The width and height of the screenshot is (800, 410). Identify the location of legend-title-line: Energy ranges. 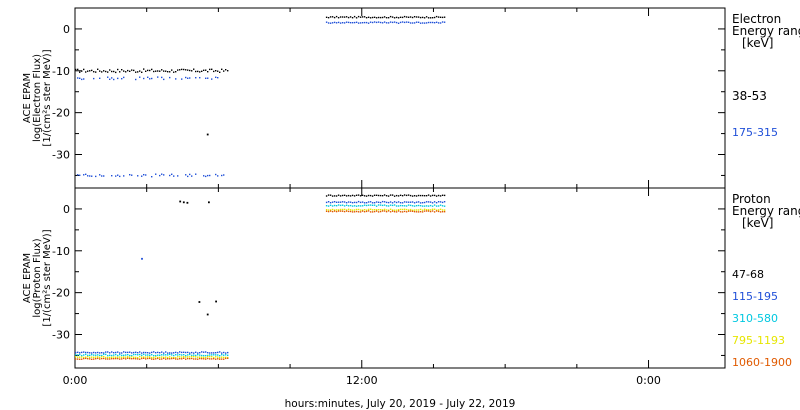
(766, 211).